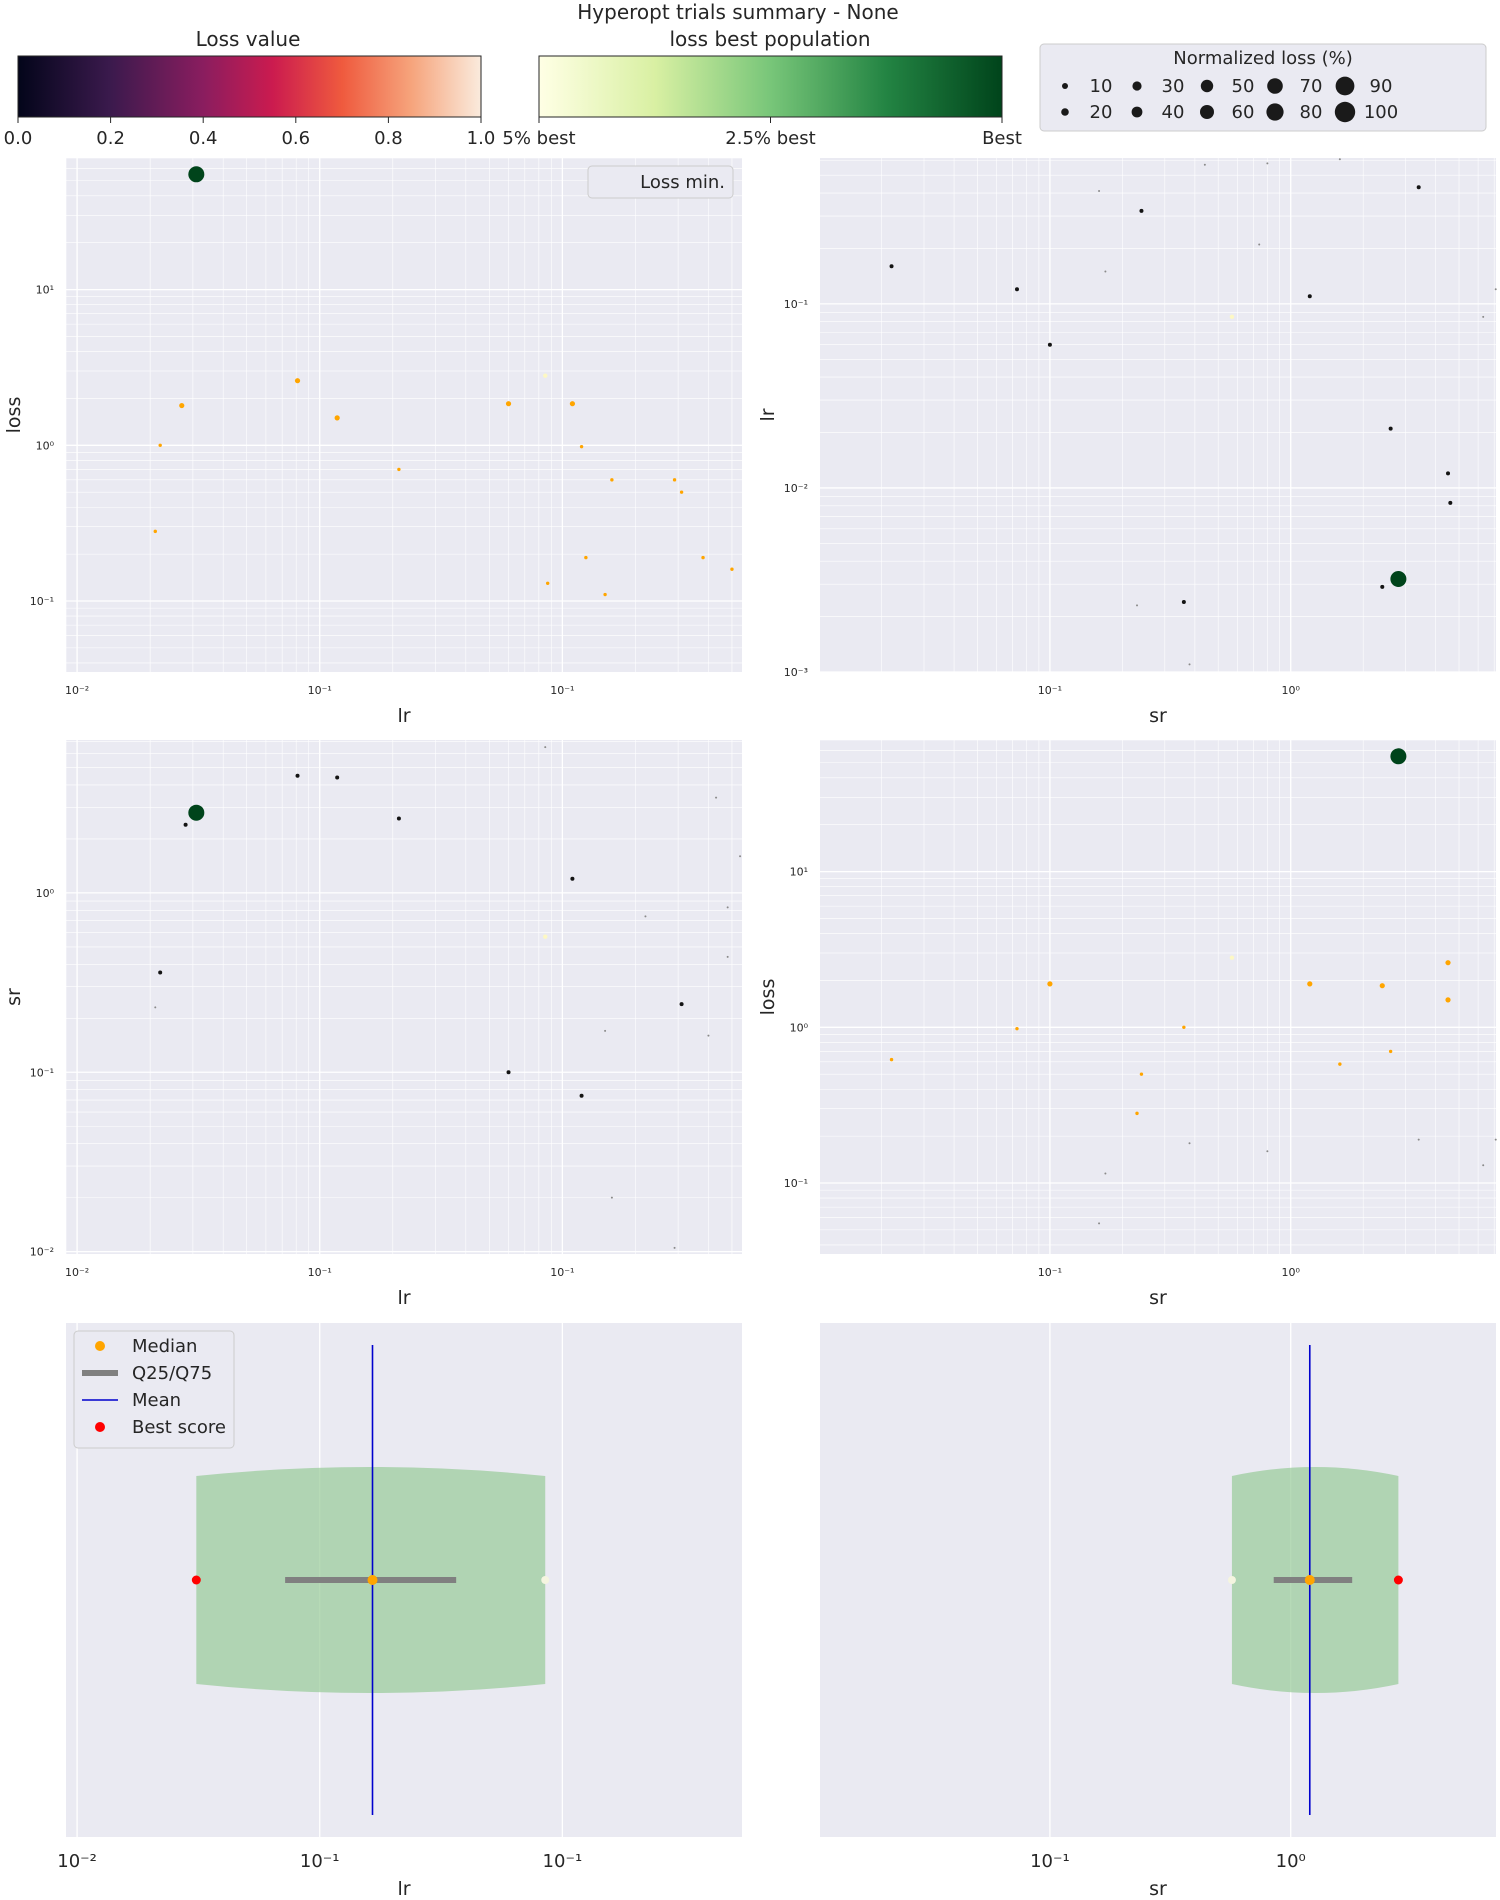 The height and width of the screenshot is (1900, 1500). I want to click on panel-loss-vs-lr: 10⁻² 10⁻¹ 10⁻¹ lr 10⁻¹ 10⁰ 10¹ loss Loss min., so click(372, 442).